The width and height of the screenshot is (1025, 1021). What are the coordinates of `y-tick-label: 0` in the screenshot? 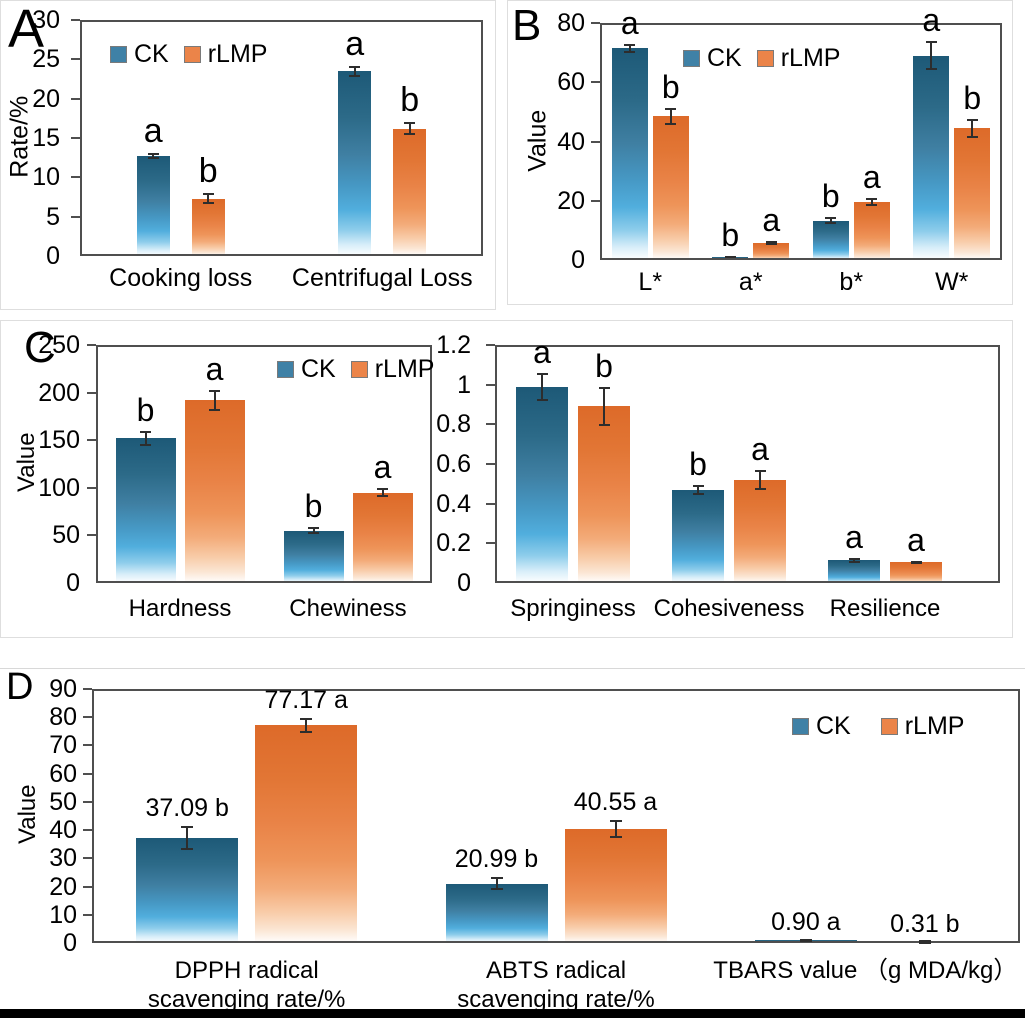 It's located at (70, 943).